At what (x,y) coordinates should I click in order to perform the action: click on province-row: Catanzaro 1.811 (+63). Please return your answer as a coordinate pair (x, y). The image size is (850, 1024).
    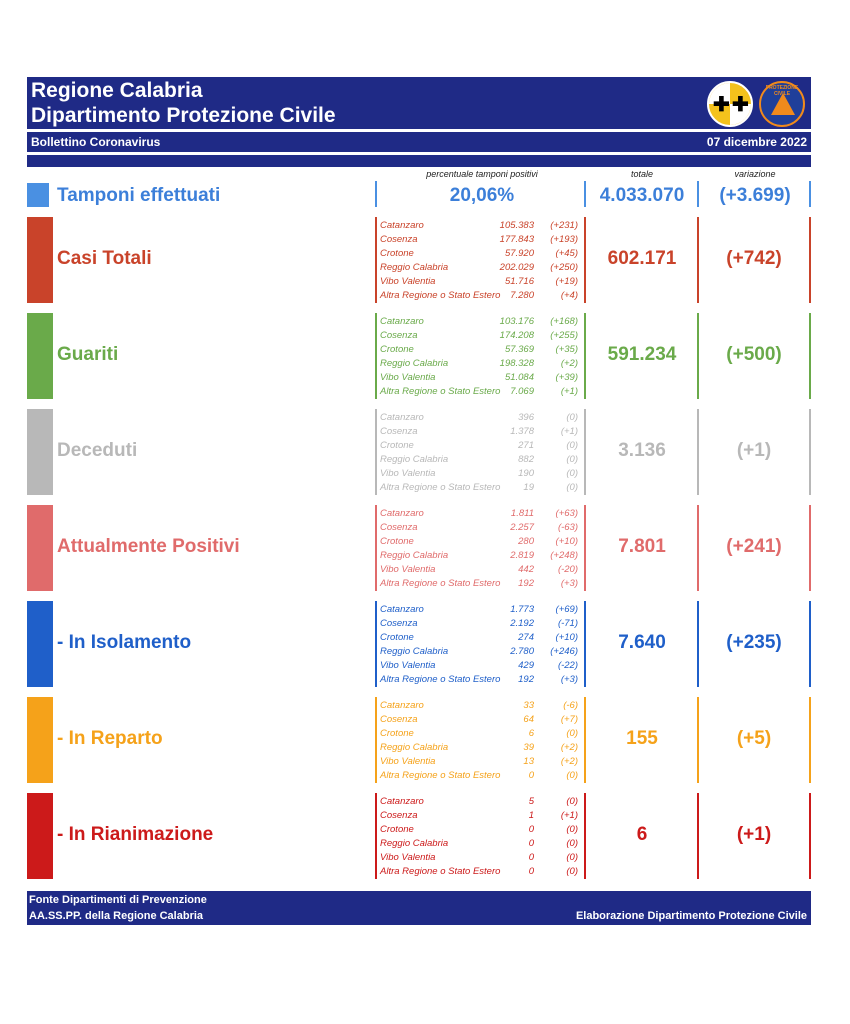
    Looking at the image, I should click on (480, 514).